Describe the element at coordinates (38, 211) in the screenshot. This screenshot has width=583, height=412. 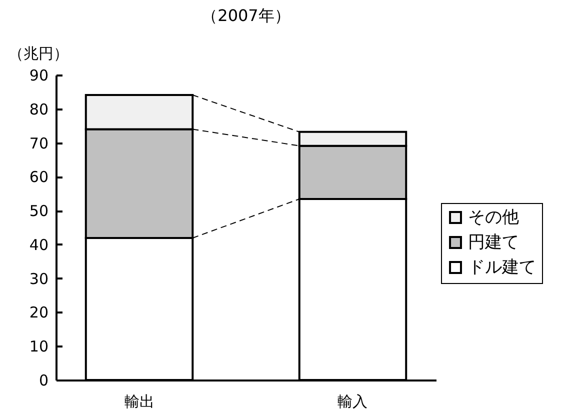
I see `y-tick-label: 50` at that location.